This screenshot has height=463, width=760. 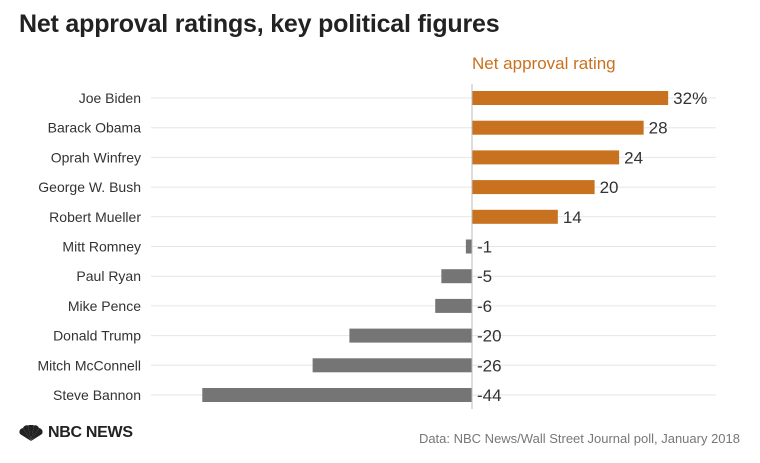 What do you see at coordinates (489, 365) in the screenshot?
I see `value-label: -26` at bounding box center [489, 365].